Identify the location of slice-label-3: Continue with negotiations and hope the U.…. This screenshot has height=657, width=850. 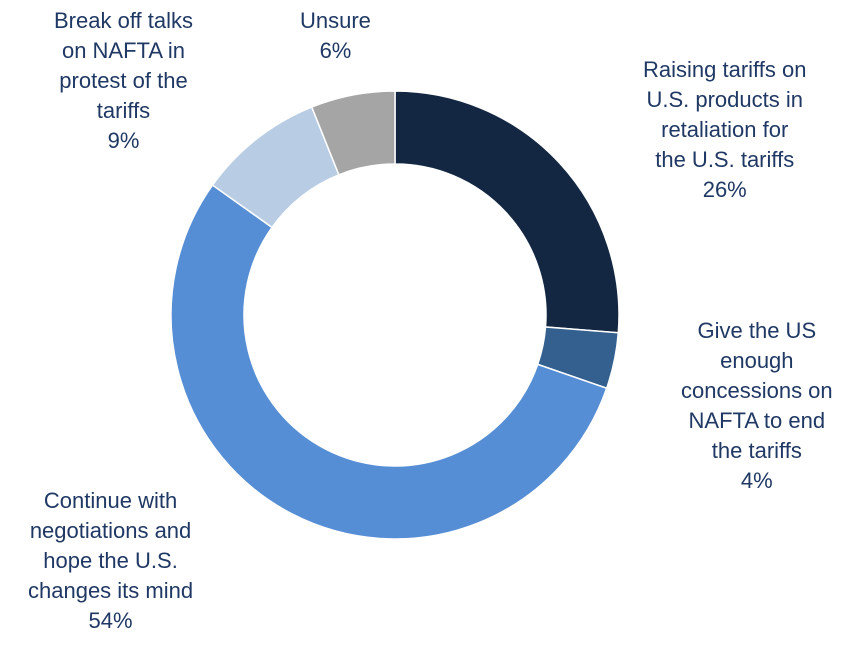
(110, 561).